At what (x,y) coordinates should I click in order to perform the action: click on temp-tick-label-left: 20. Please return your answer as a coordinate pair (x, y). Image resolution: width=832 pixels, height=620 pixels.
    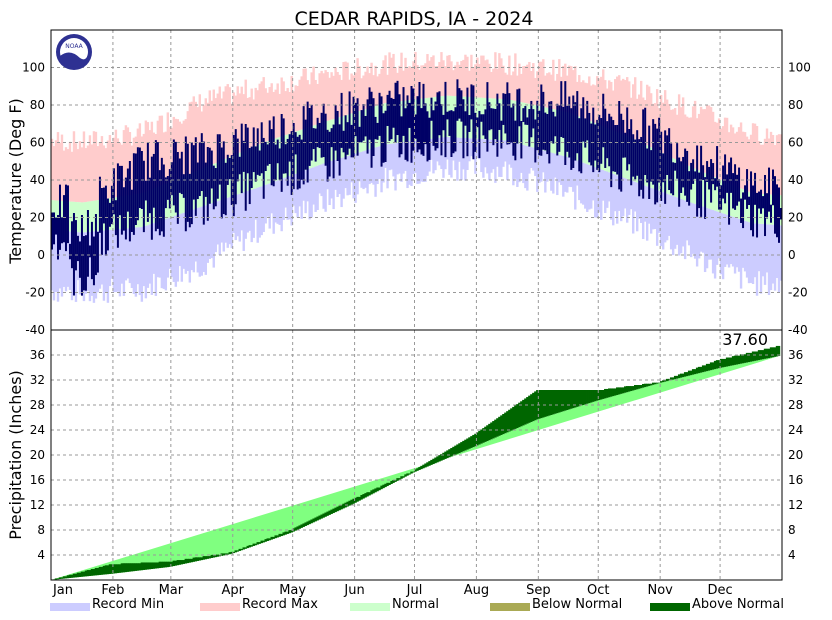
    Looking at the image, I should click on (37, 218).